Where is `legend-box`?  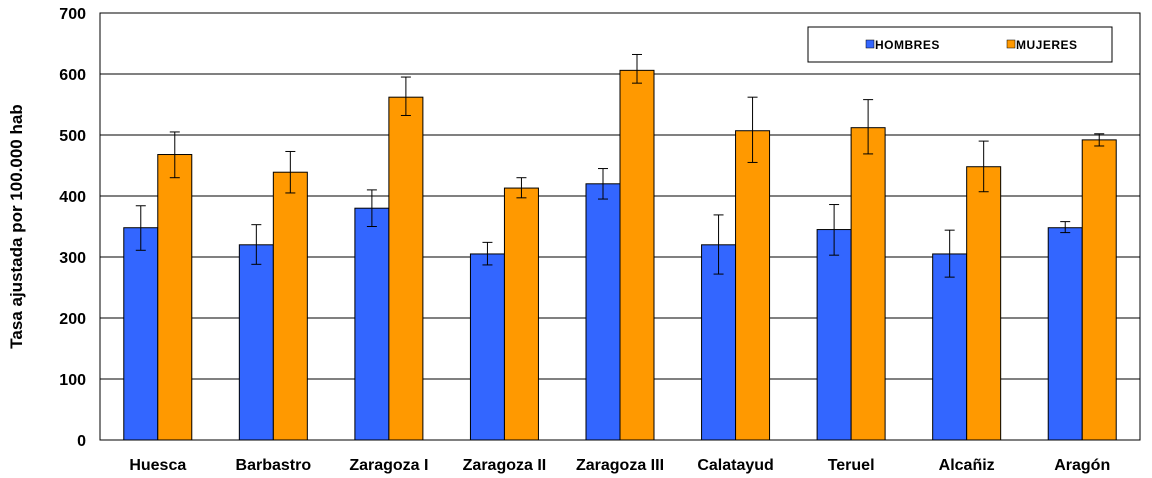 legend-box is located at coordinates (960, 44).